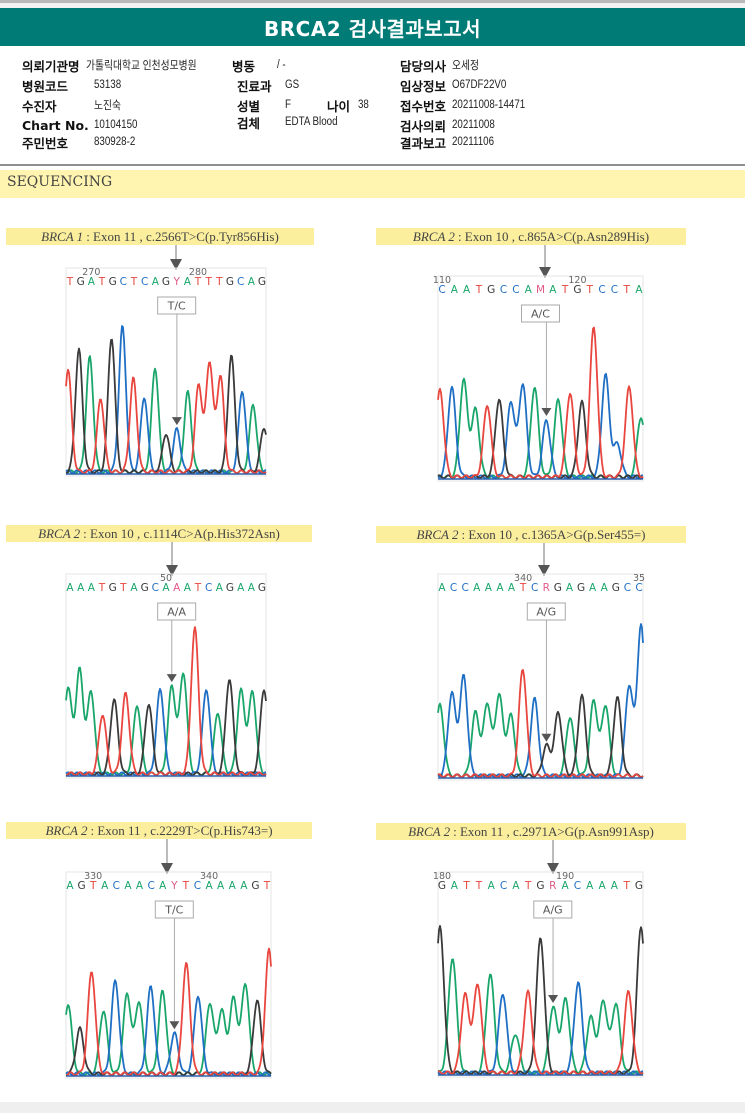 This screenshot has height=1113, width=745. Describe the element at coordinates (553, 999) in the screenshot. I see `variant-arrow-icon` at that location.